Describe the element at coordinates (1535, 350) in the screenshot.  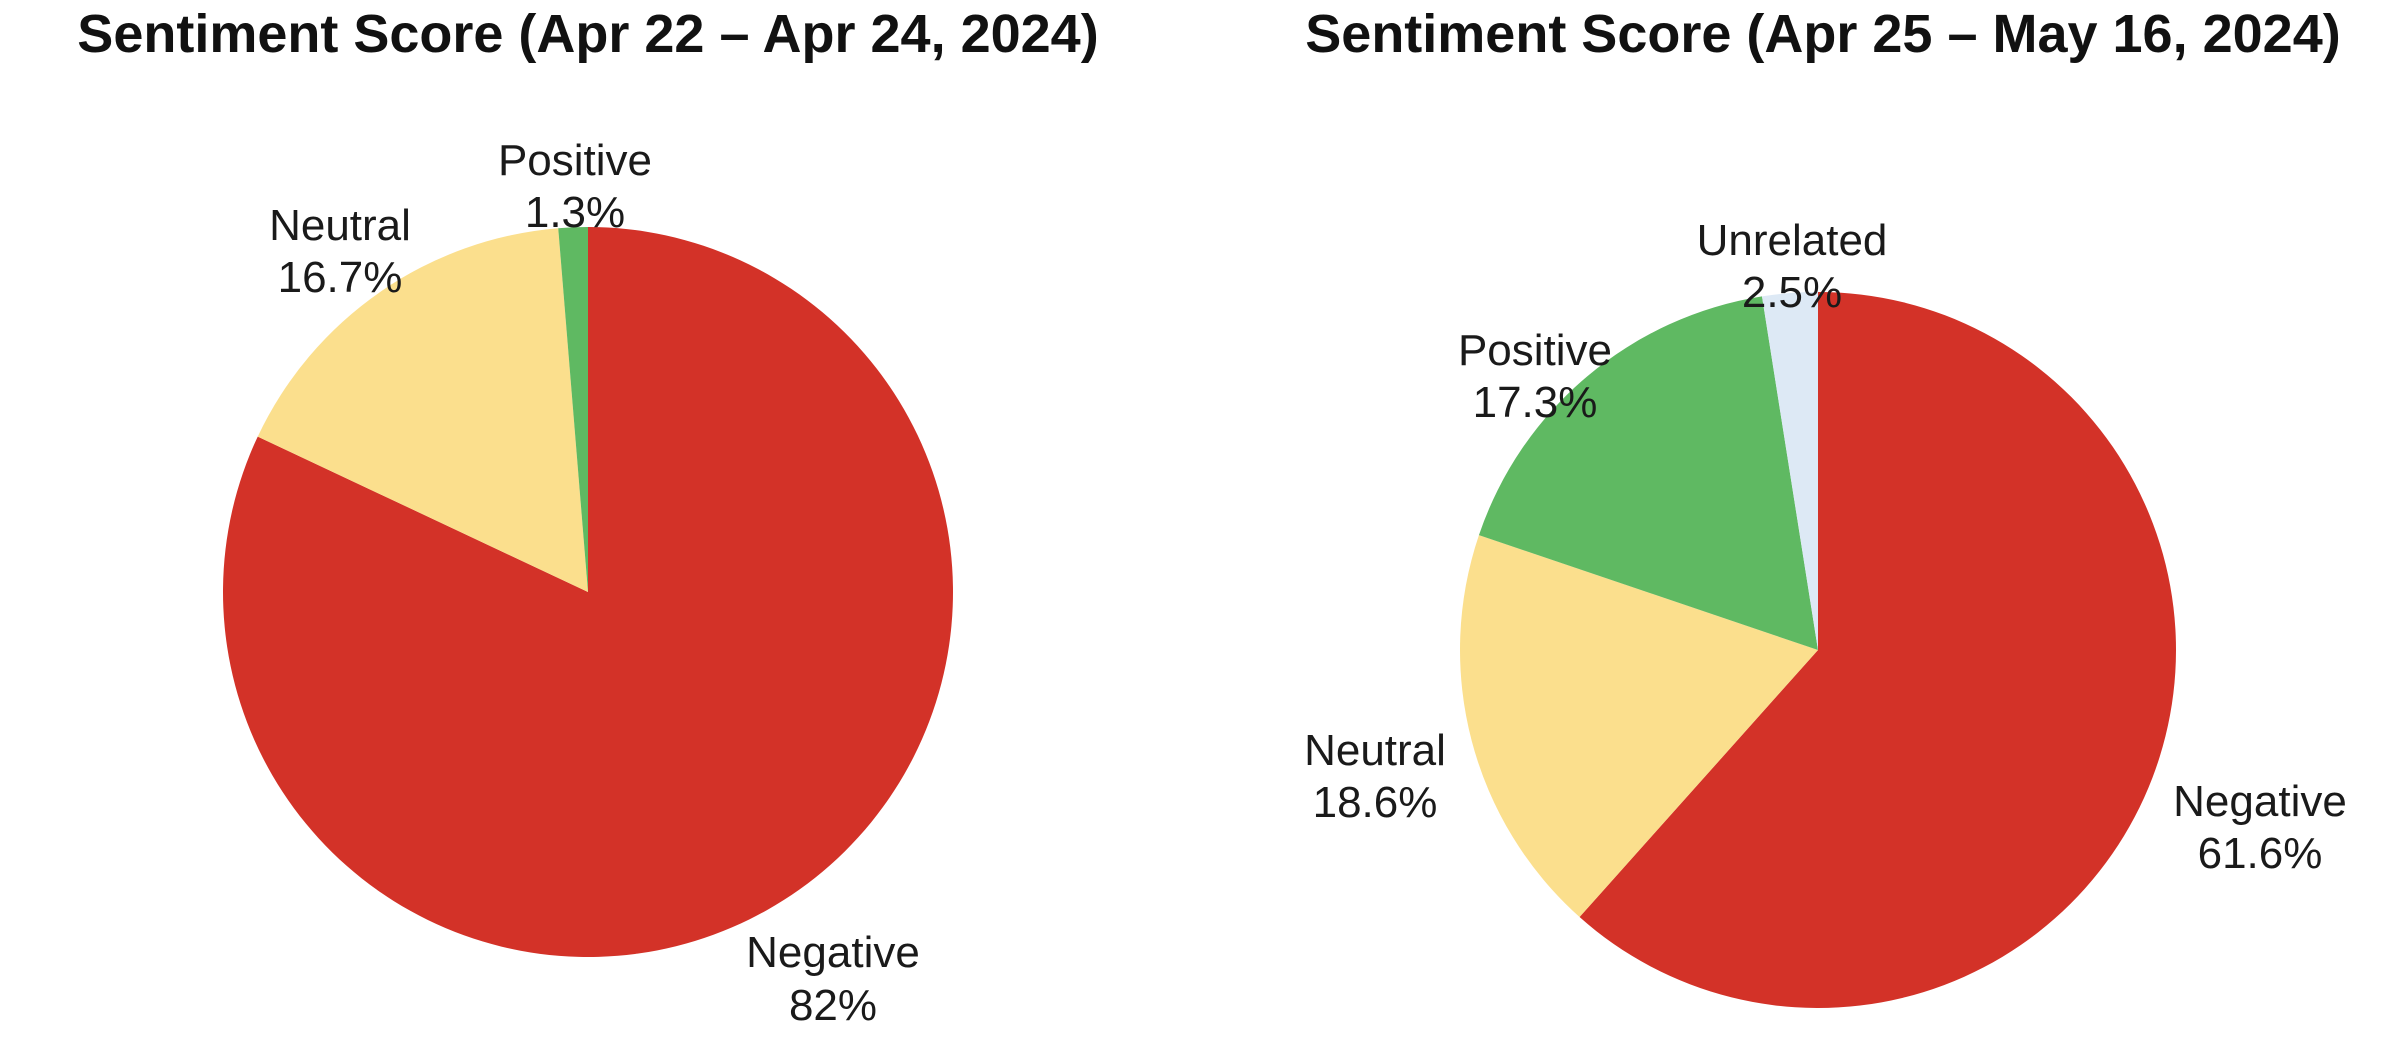
I see `pie2-positive-label: Positive` at that location.